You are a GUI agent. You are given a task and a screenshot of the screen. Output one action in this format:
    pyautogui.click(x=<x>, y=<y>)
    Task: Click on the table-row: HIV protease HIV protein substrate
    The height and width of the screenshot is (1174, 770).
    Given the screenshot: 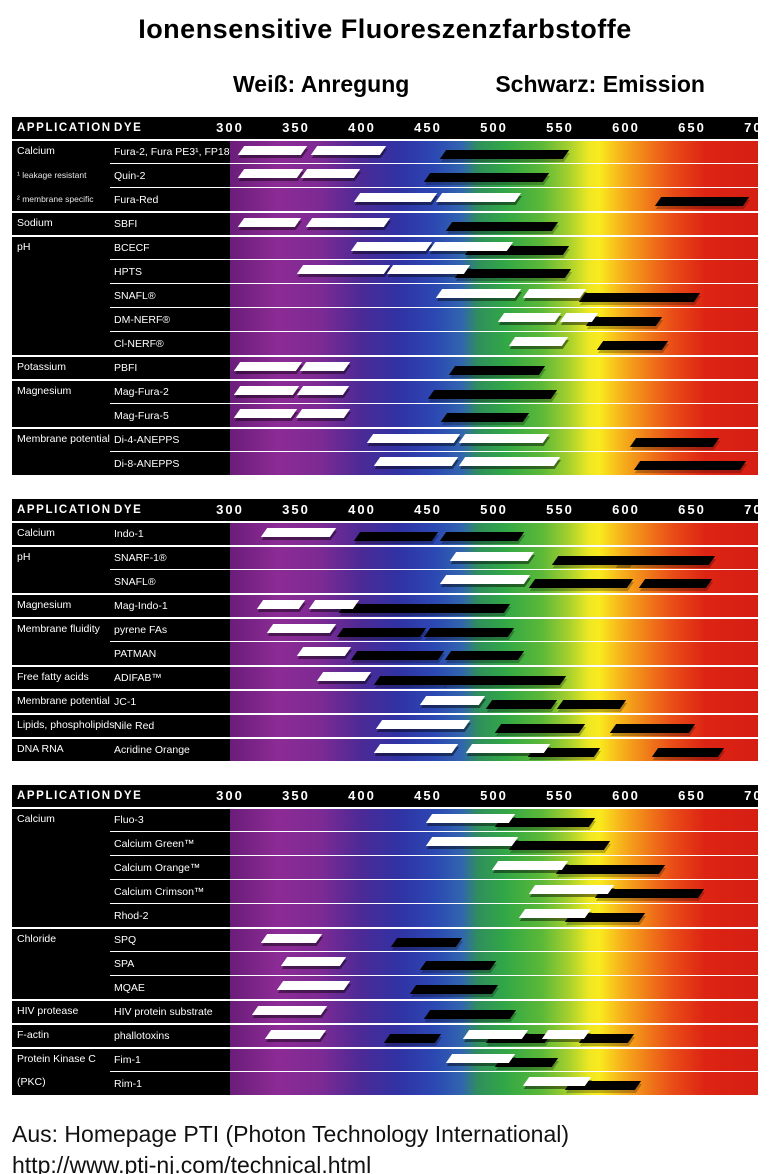 What is the action you would take?
    pyautogui.click(x=385, y=1011)
    